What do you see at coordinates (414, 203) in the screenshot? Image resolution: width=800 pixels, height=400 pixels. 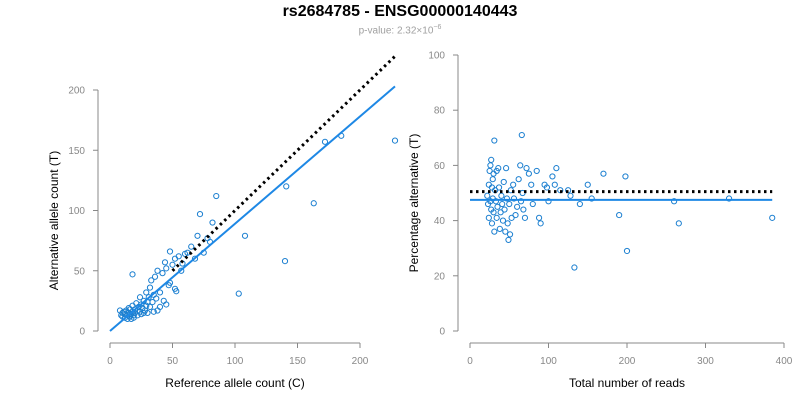 I see `panel2-y-axis-label: Percentage alternative (T)` at bounding box center [414, 203].